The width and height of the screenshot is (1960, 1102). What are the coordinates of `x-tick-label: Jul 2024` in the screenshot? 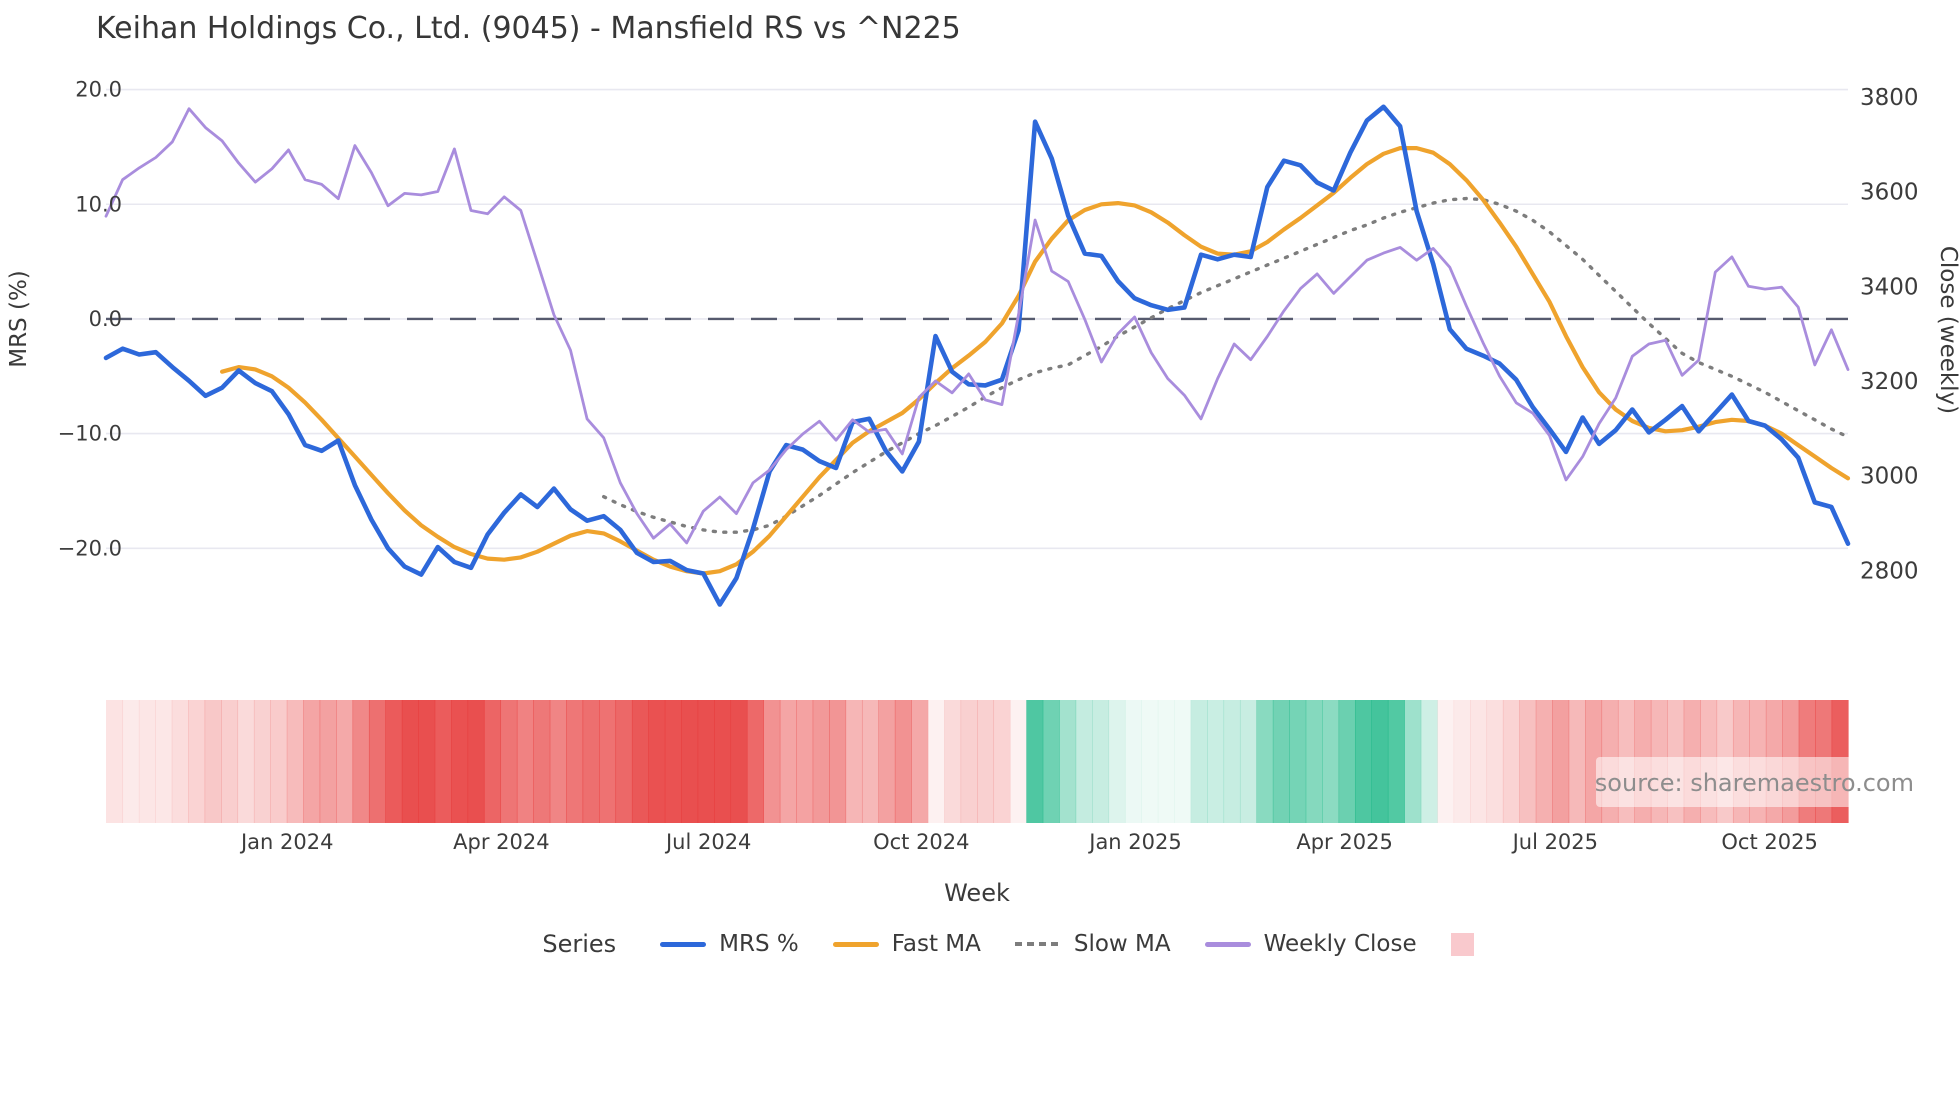 It's located at (707, 842).